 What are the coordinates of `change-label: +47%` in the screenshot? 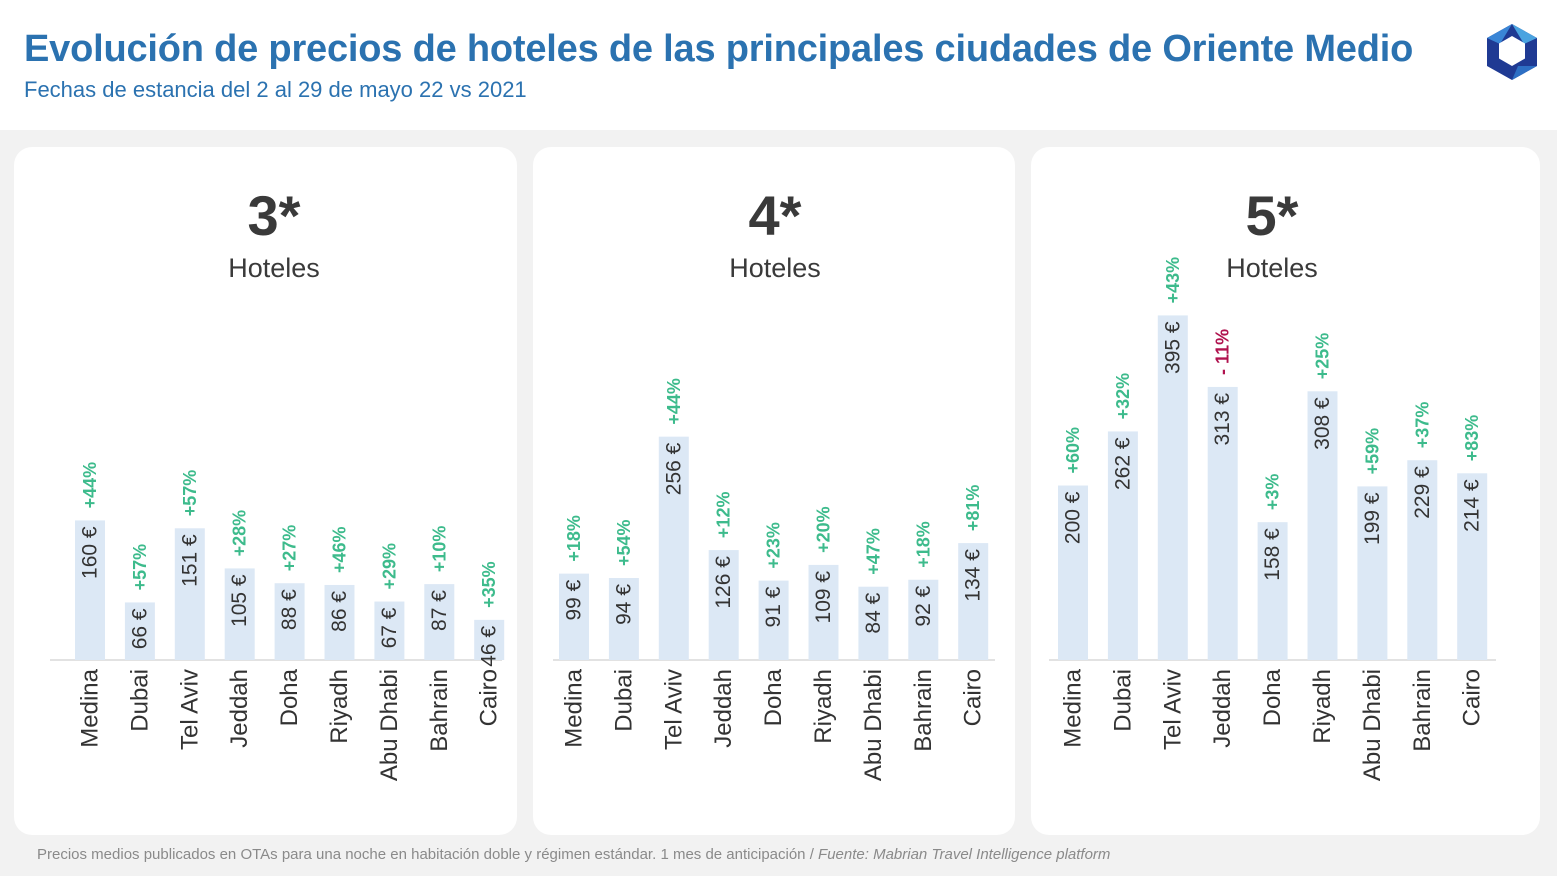 It's located at (873, 551).